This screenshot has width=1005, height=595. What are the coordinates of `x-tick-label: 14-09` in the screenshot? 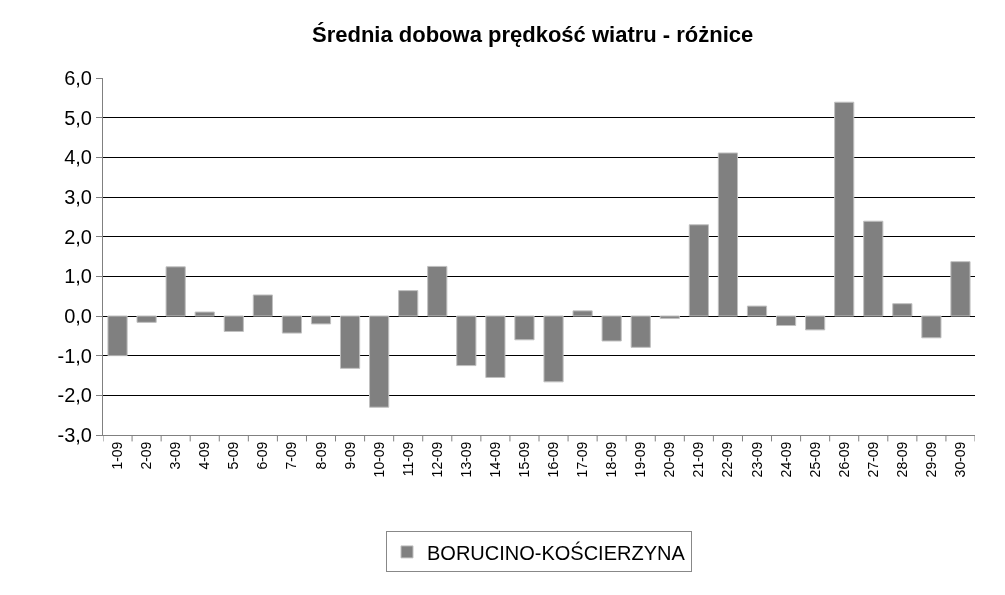 It's located at (494, 459).